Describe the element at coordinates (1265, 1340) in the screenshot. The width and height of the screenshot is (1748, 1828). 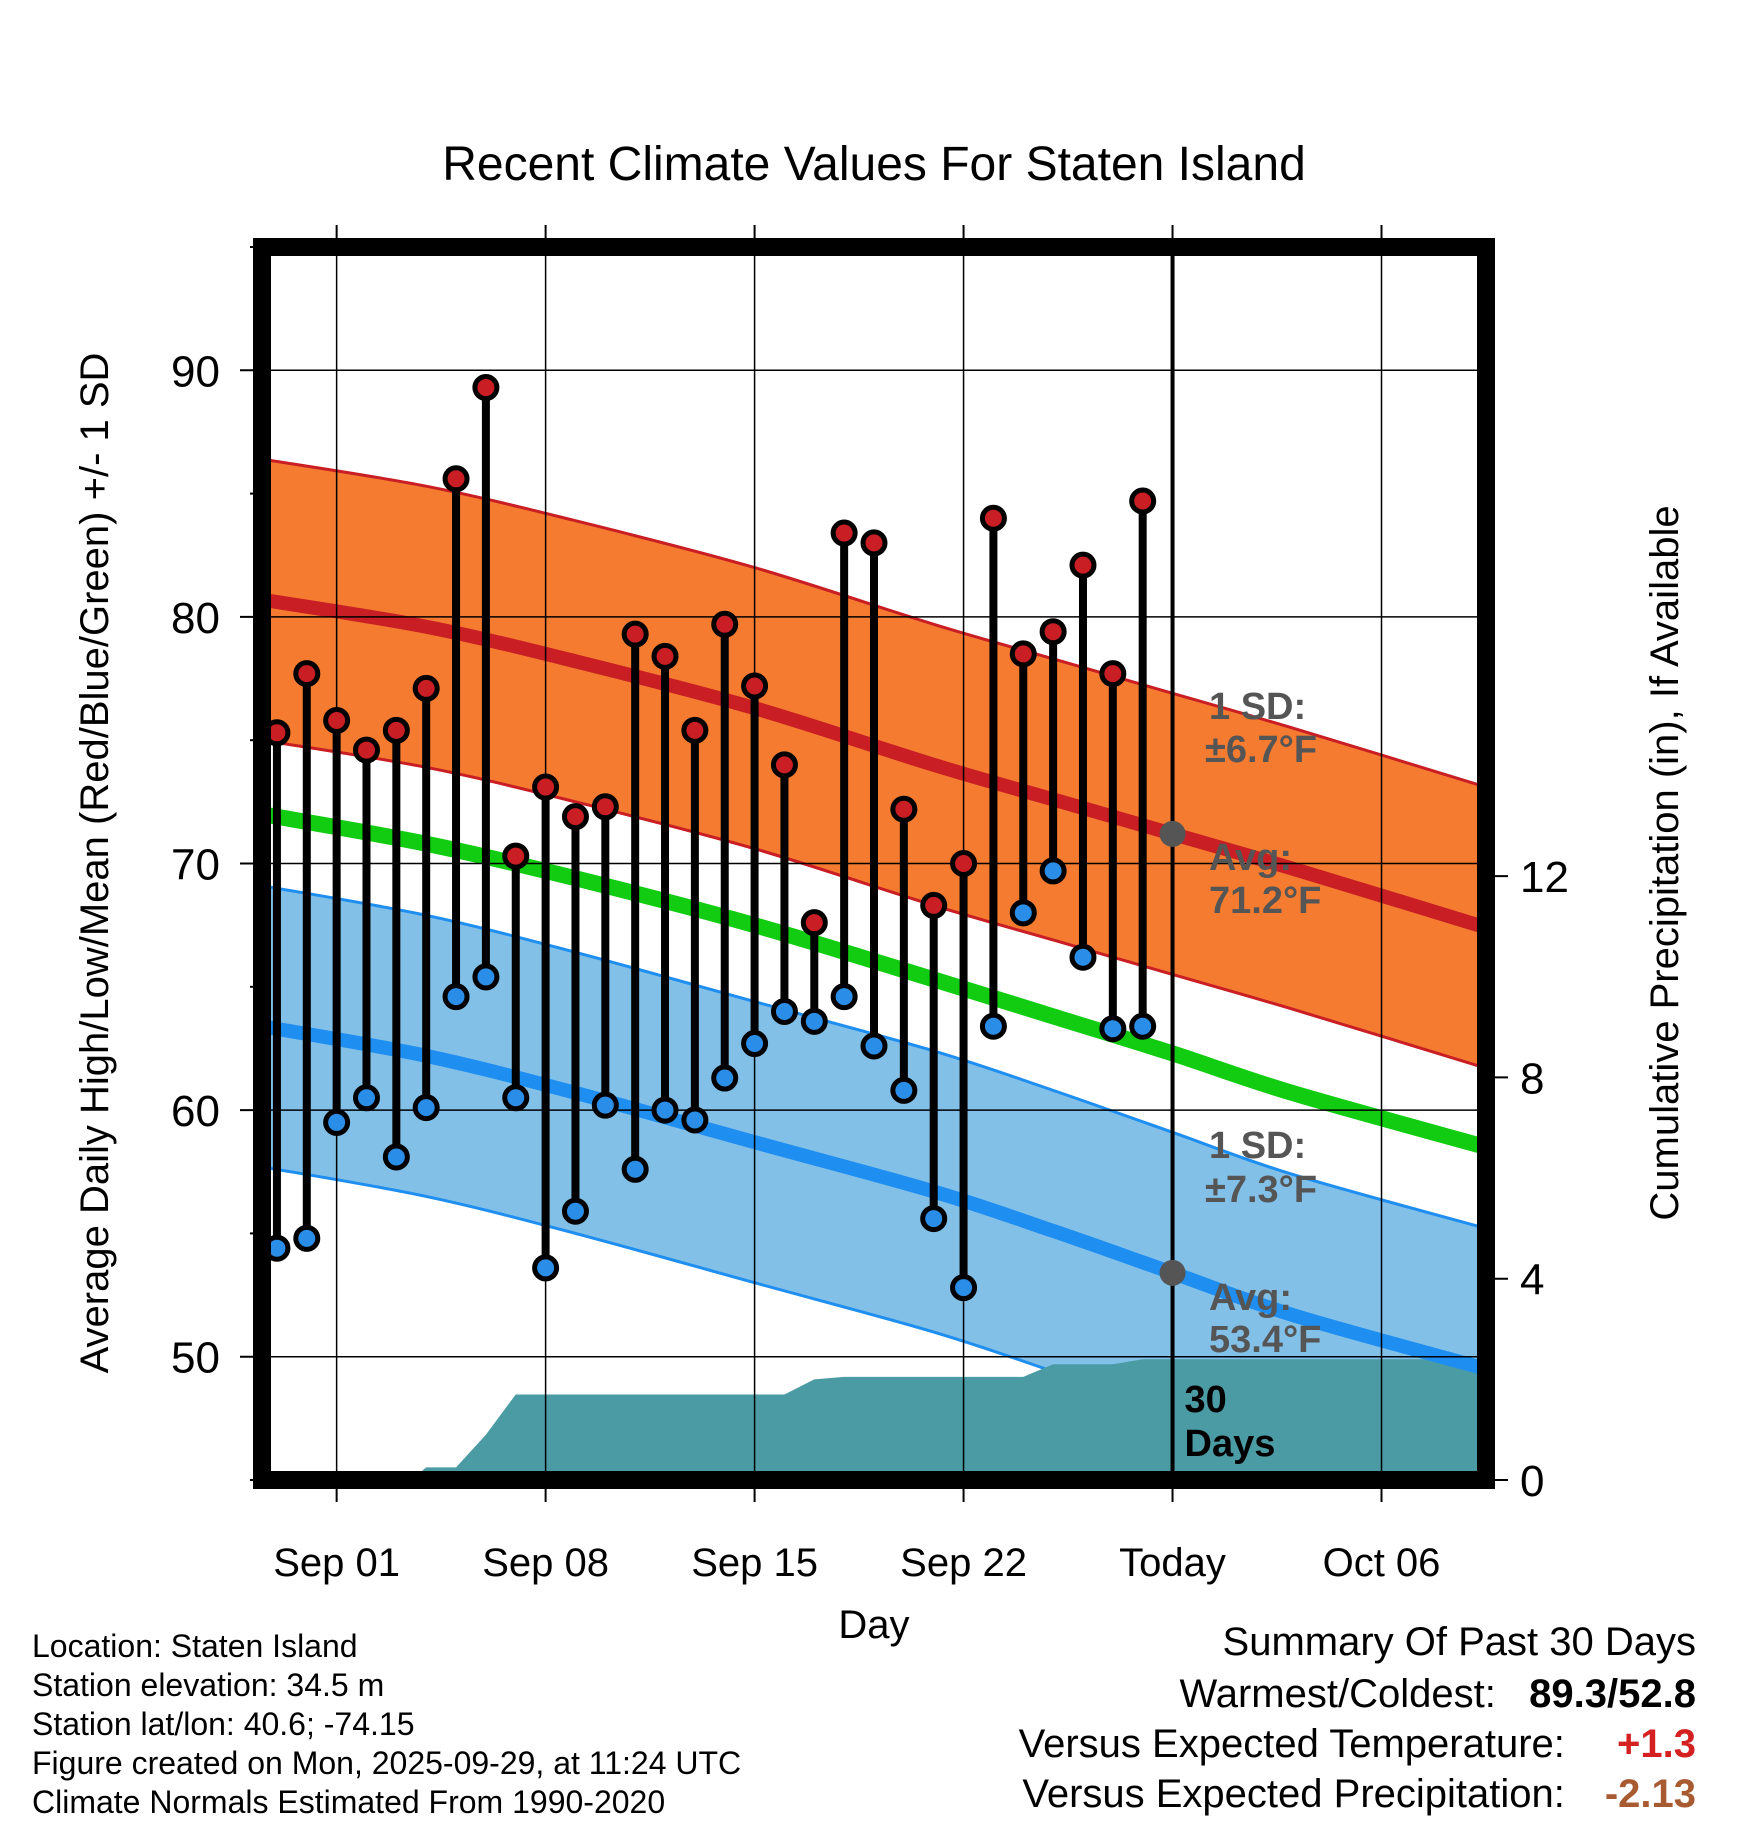
I see `low-avg-value: 53.4°F` at that location.